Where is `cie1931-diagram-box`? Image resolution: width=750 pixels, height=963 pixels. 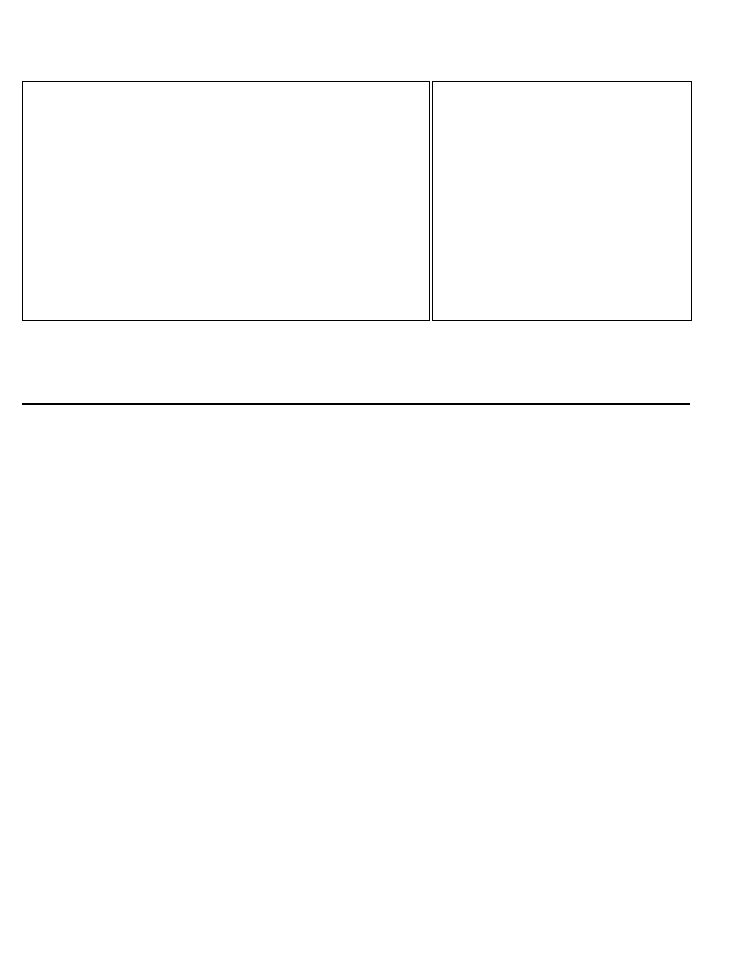
cie1931-diagram-box is located at coordinates (562, 201).